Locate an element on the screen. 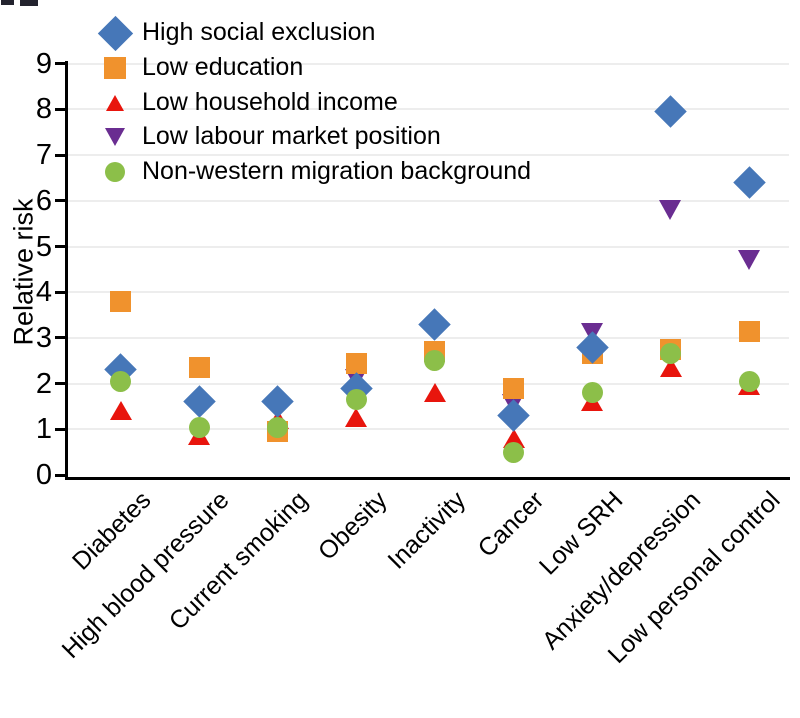 This screenshot has height=718, width=800. non-western-migration-background-marker-anxiety-depression is located at coordinates (671, 354).